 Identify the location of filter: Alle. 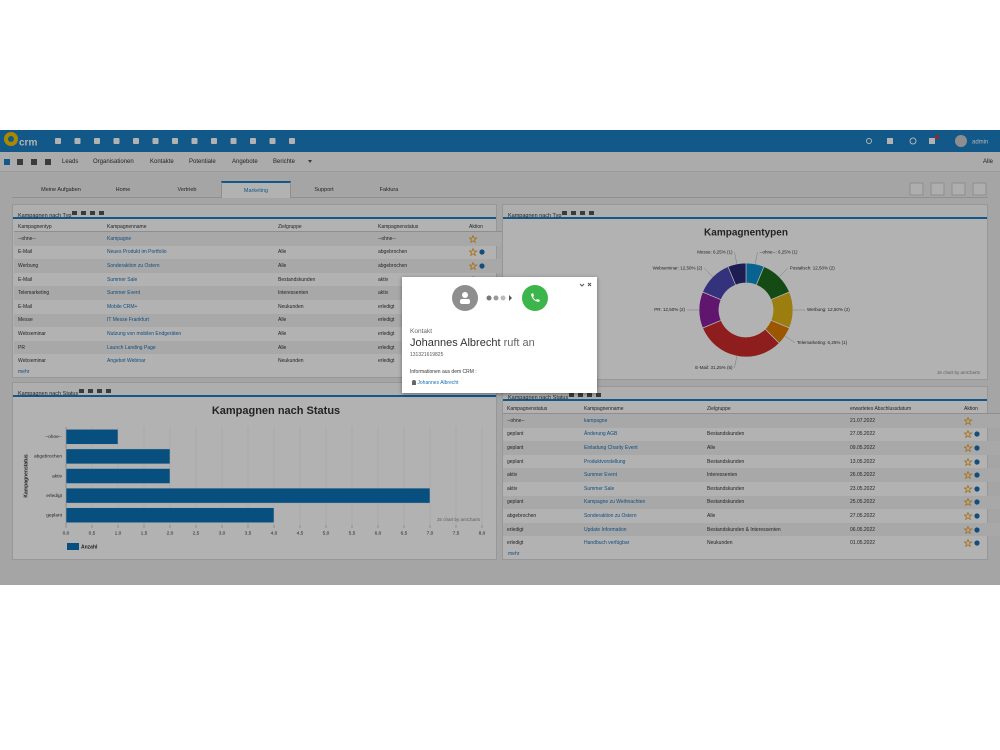
(988, 162).